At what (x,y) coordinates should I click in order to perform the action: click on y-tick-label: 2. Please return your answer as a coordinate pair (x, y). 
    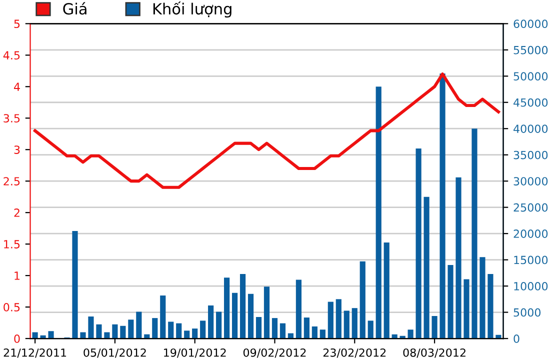
    Looking at the image, I should click on (17, 212).